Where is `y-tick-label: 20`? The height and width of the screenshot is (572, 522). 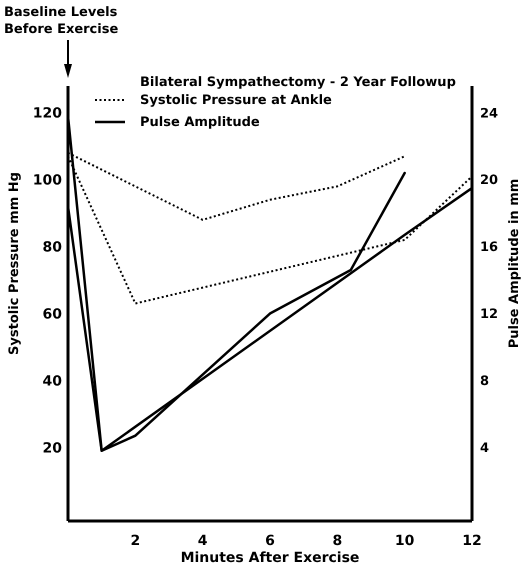 y-tick-label: 20 is located at coordinates (52, 448).